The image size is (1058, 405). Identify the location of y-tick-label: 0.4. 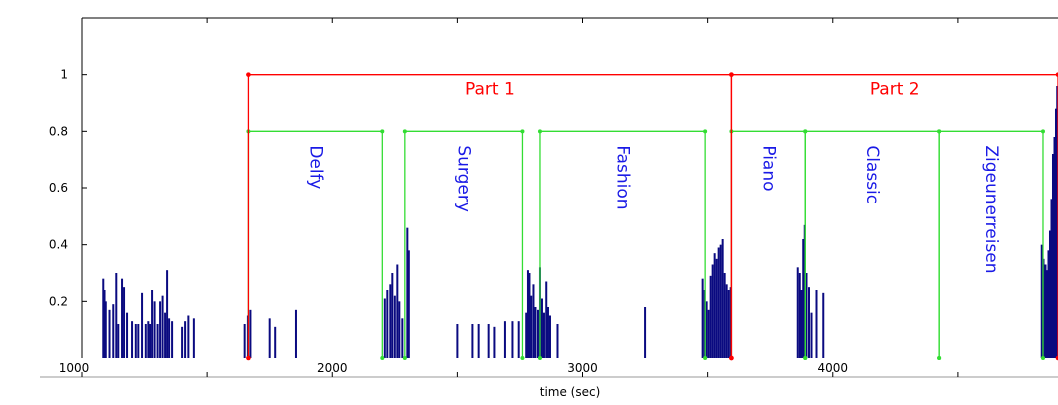
(58, 245).